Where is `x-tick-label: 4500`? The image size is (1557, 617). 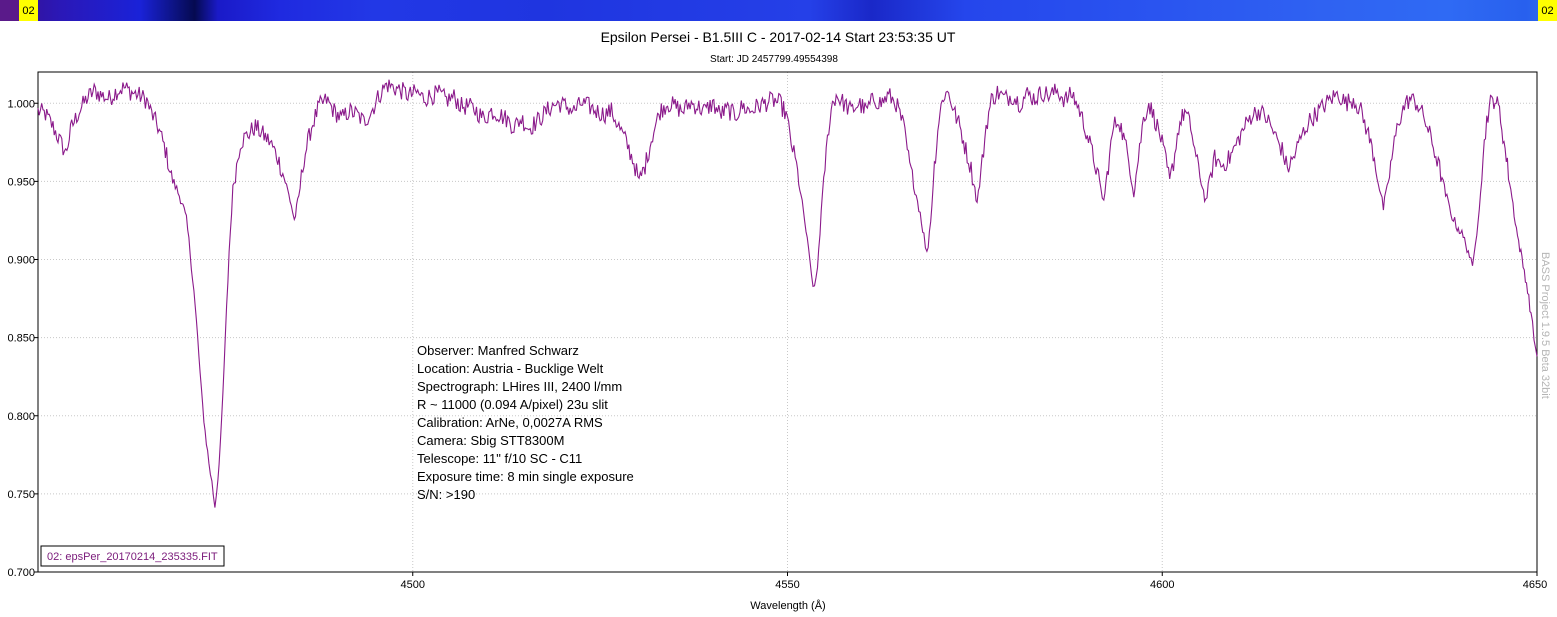 x-tick-label: 4500 is located at coordinates (413, 585).